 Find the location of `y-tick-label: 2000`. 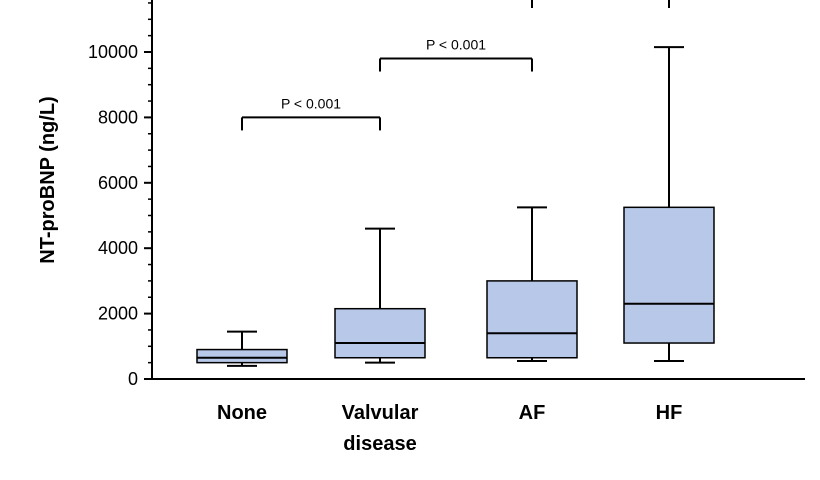

y-tick-label: 2000 is located at coordinates (118, 314).